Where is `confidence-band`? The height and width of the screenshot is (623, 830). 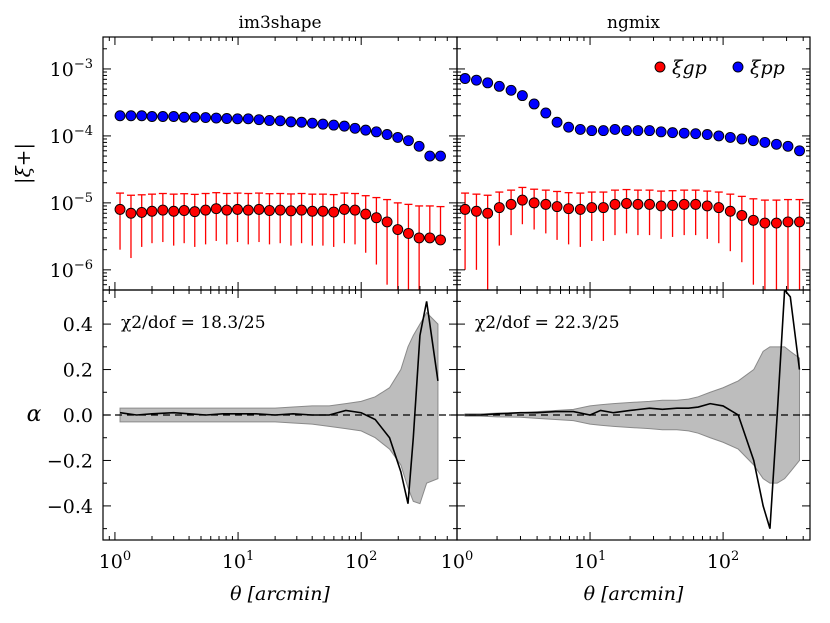
confidence-band is located at coordinates (632, 415).